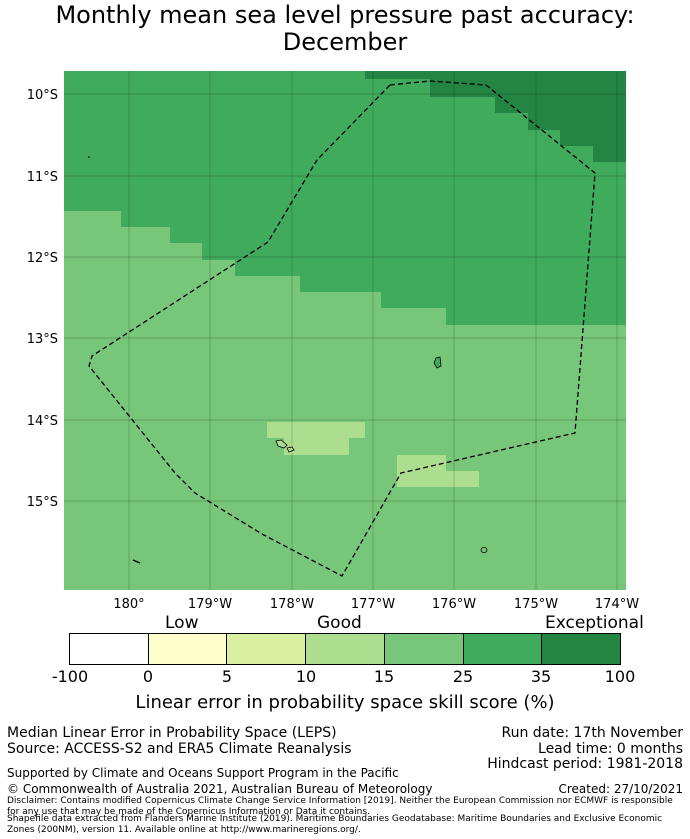 This screenshot has height=839, width=690. I want to click on lon-tick-label: 180°, so click(128, 604).